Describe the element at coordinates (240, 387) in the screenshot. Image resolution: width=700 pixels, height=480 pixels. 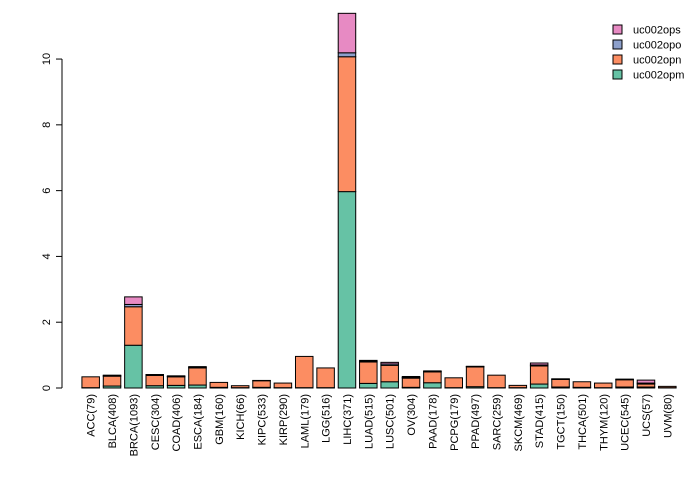
I see `bar-uc002opn-kich66` at that location.